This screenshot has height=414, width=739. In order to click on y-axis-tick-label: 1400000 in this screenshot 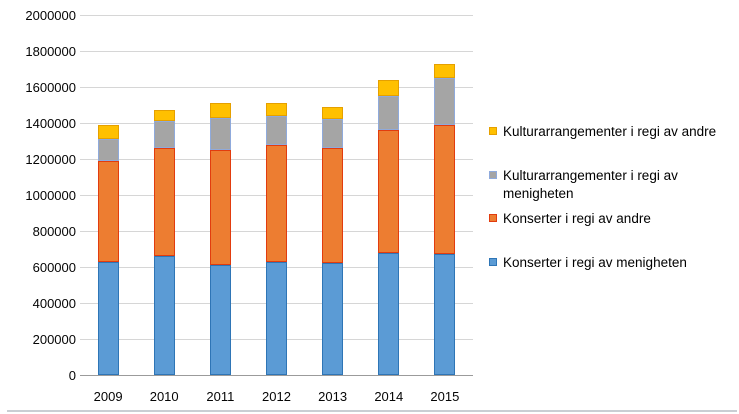, I will do `click(50, 123)`.